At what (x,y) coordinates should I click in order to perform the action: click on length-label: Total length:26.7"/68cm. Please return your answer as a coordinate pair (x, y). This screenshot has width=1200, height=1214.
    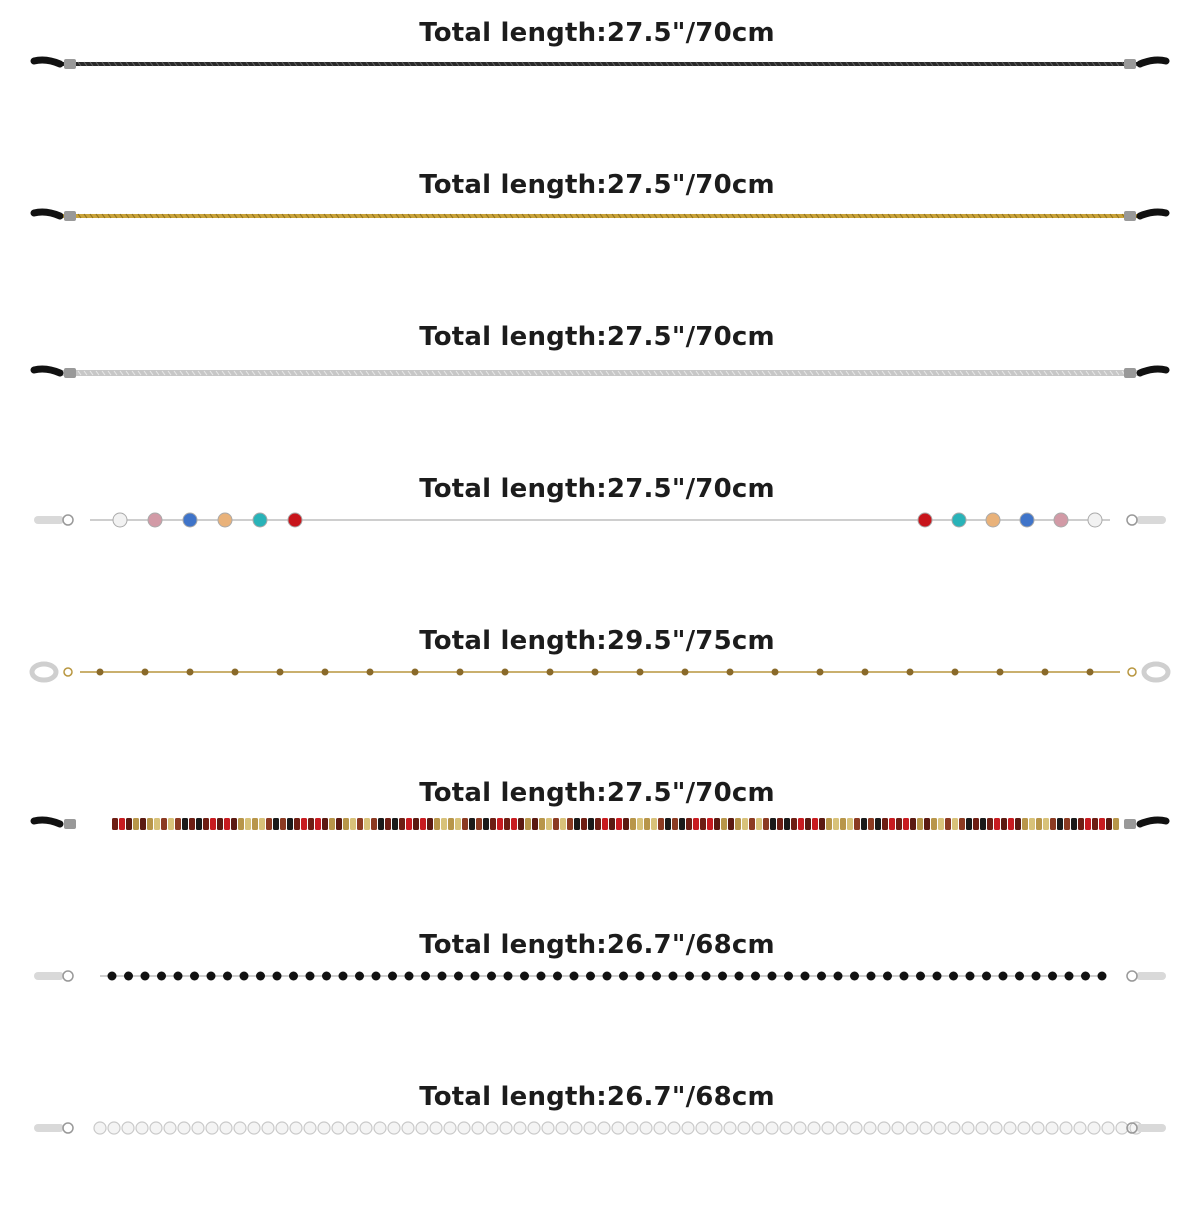
    Looking at the image, I should click on (597, 1097).